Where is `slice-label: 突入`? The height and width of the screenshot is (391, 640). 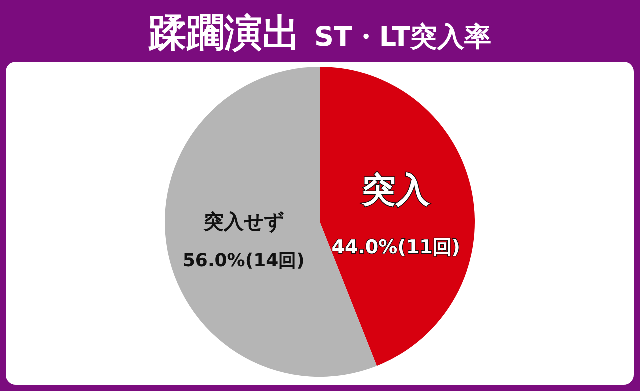 slice-label: 突入 is located at coordinates (396, 190).